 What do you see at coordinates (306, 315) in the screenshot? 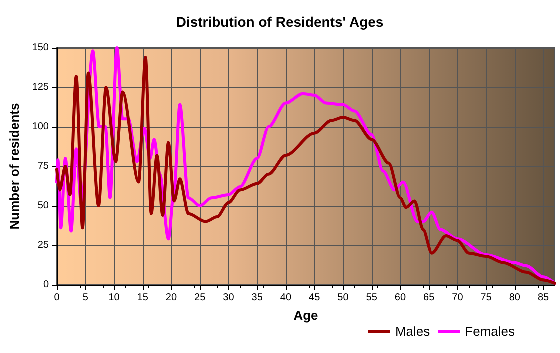
I see `x-axis-title: Age` at bounding box center [306, 315].